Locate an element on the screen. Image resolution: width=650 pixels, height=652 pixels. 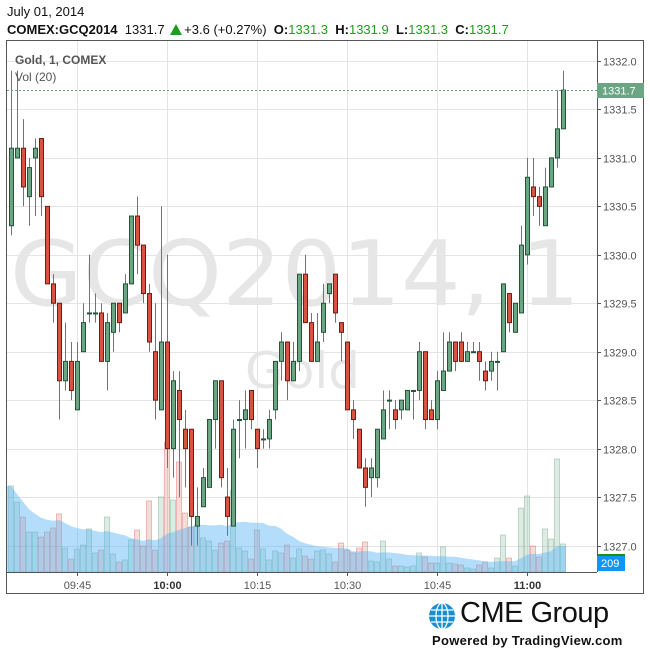
time-tick-label: 10:45 is located at coordinates (438, 586).